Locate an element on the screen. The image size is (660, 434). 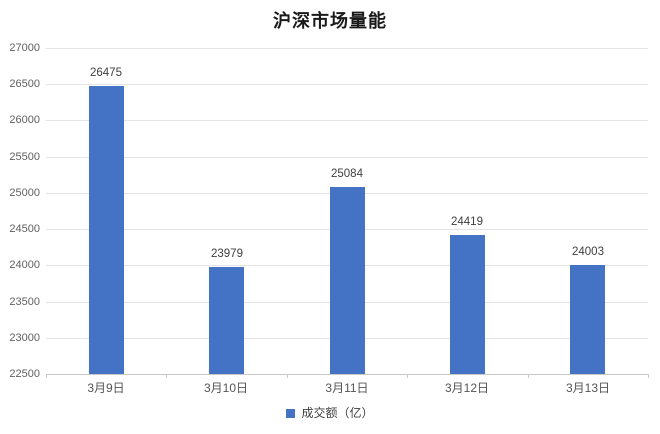
bar-value-label: 24419 is located at coordinates (467, 222).